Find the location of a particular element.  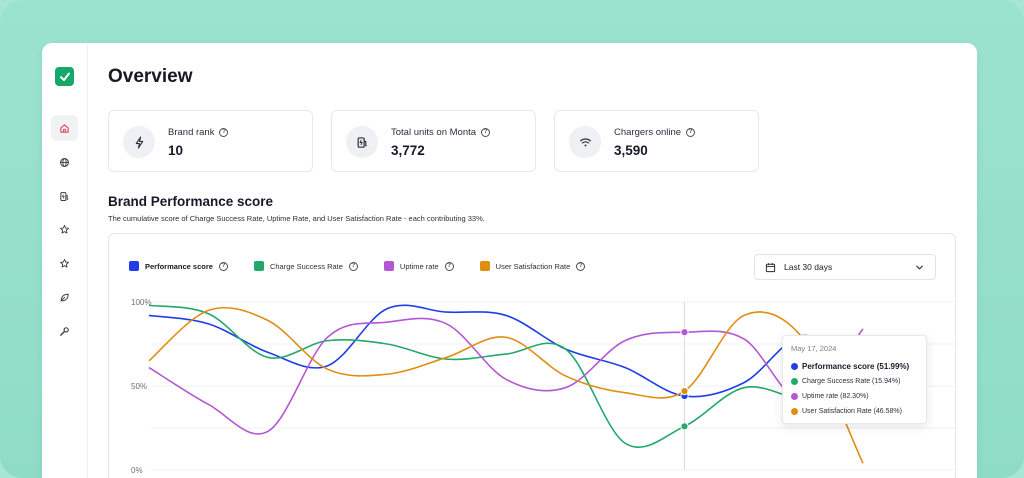

tooltip-date: May 17, 2024 is located at coordinates (814, 348).